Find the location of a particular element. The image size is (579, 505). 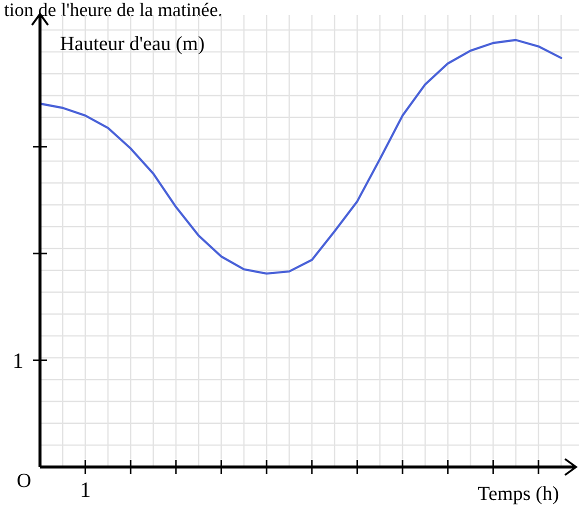

x-axis-title: Temps (h) is located at coordinates (518, 494).